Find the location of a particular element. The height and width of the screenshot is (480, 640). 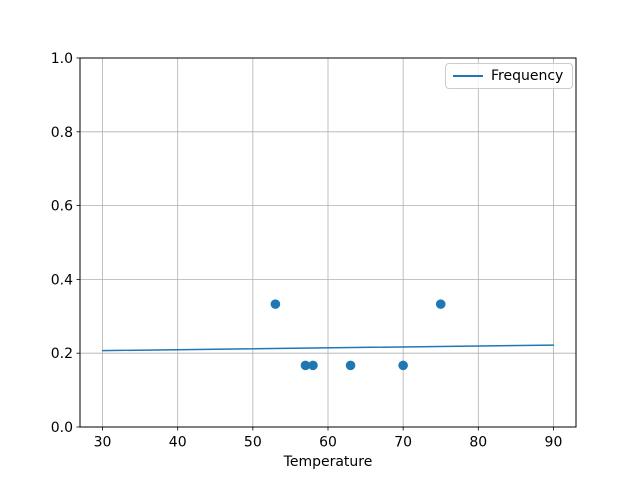

x-tick-label: 70 is located at coordinates (403, 443).